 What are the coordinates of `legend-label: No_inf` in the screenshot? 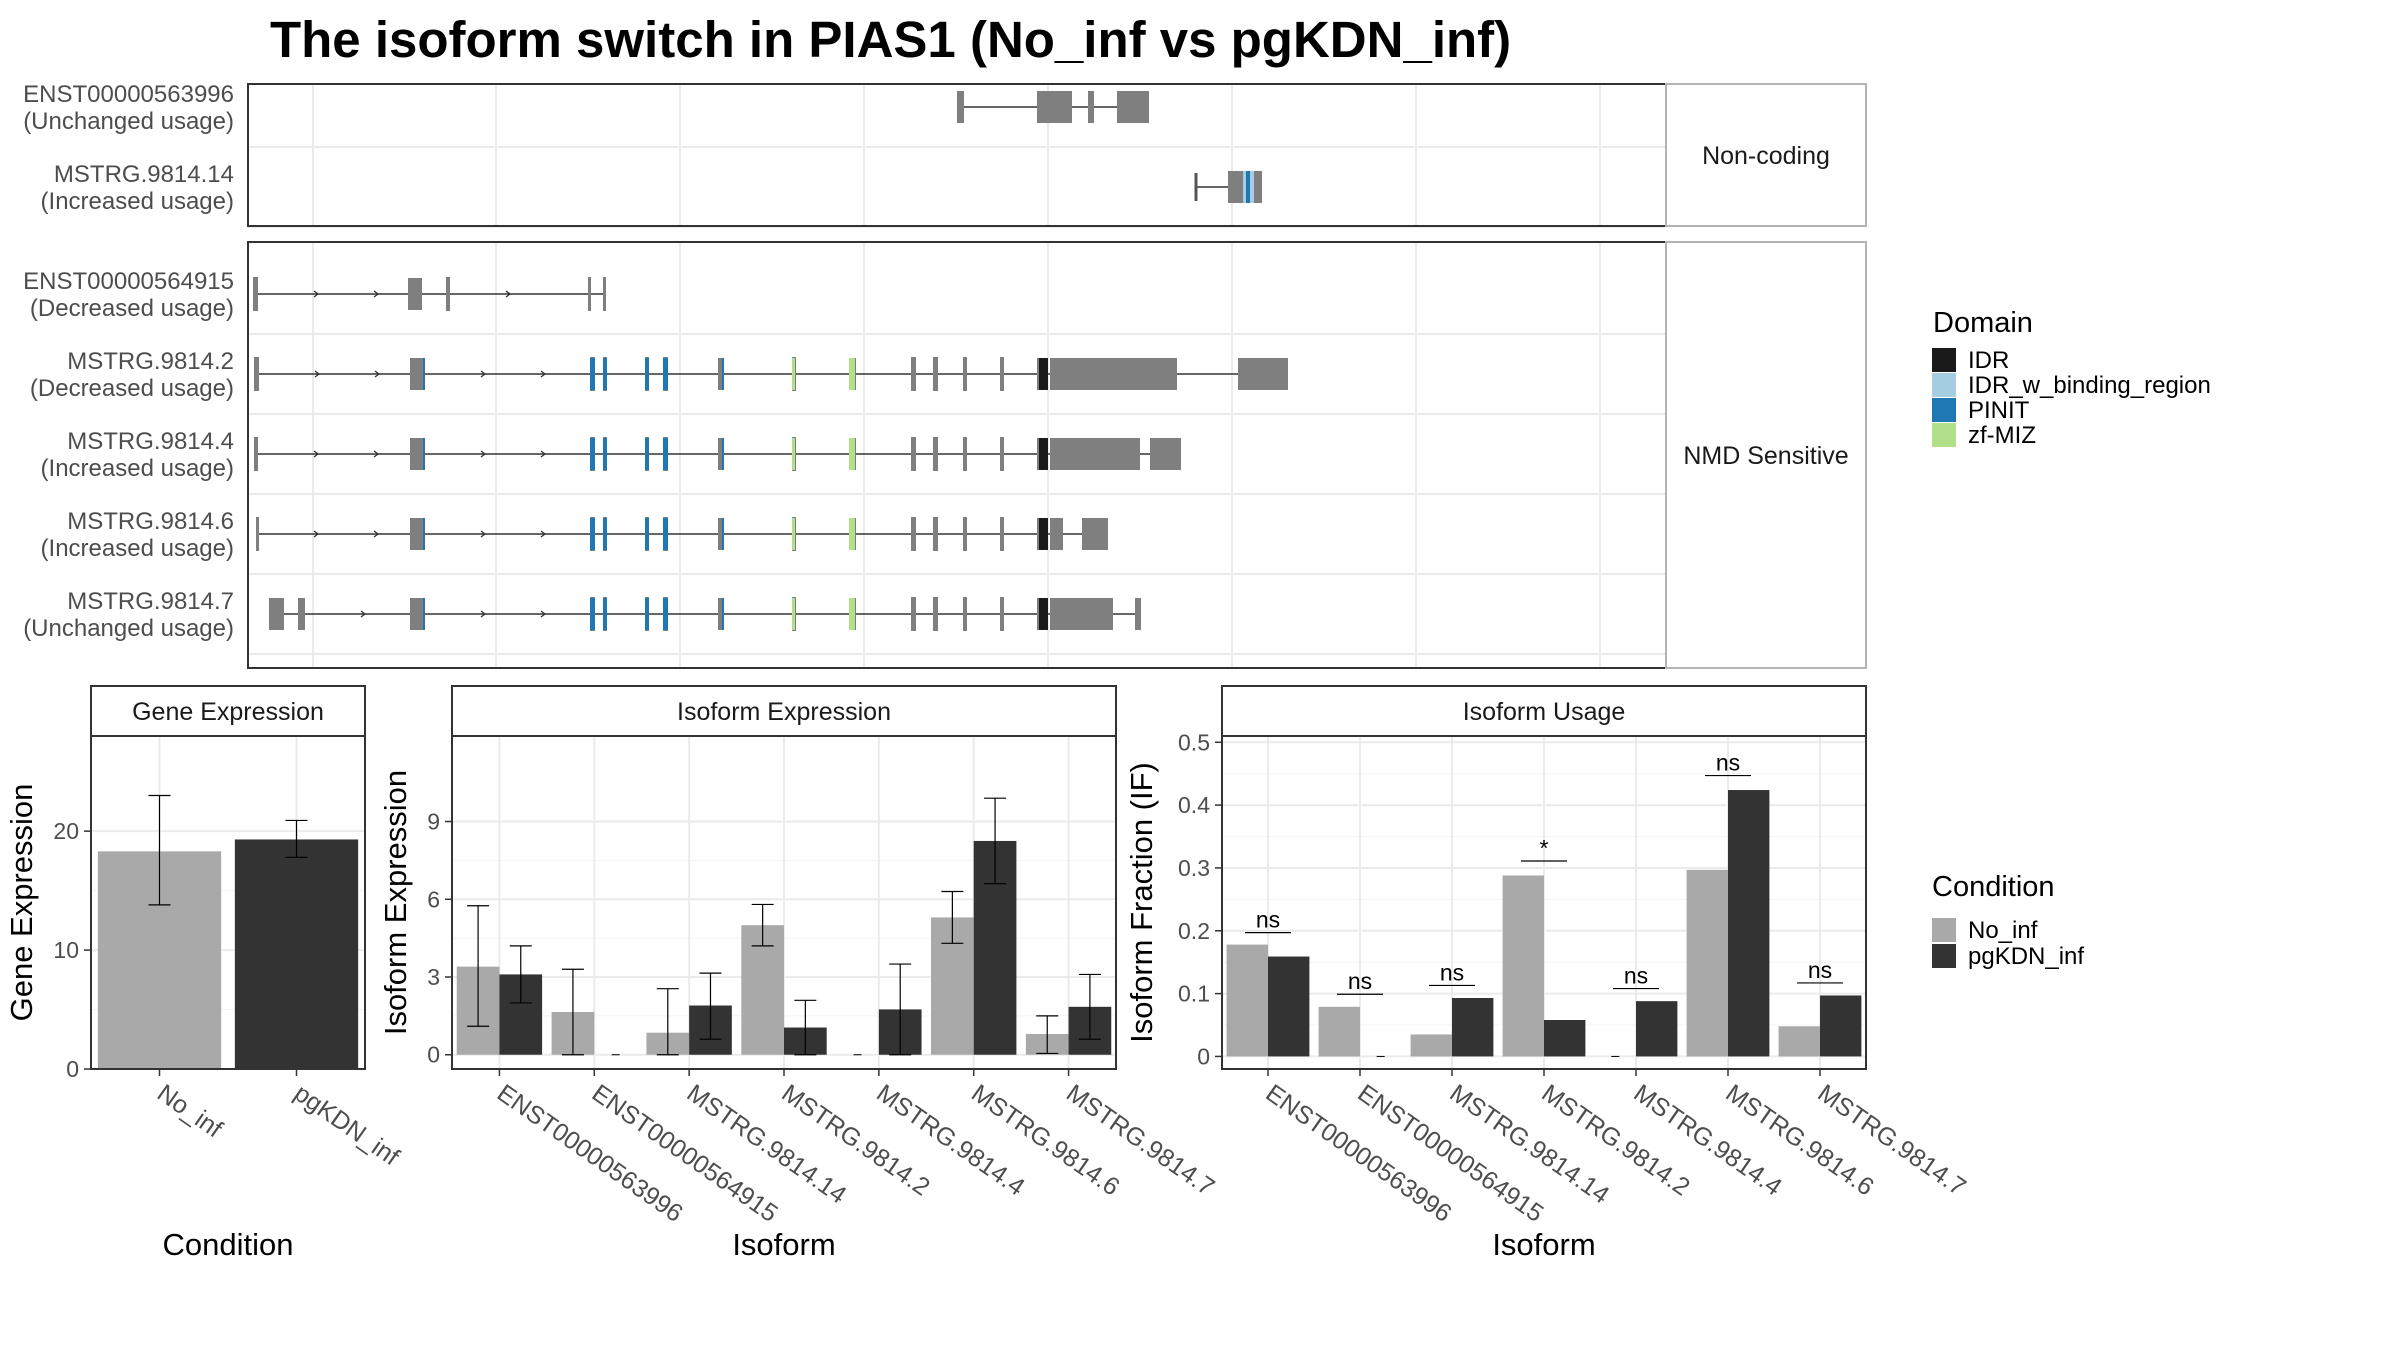 It's located at (2003, 930).